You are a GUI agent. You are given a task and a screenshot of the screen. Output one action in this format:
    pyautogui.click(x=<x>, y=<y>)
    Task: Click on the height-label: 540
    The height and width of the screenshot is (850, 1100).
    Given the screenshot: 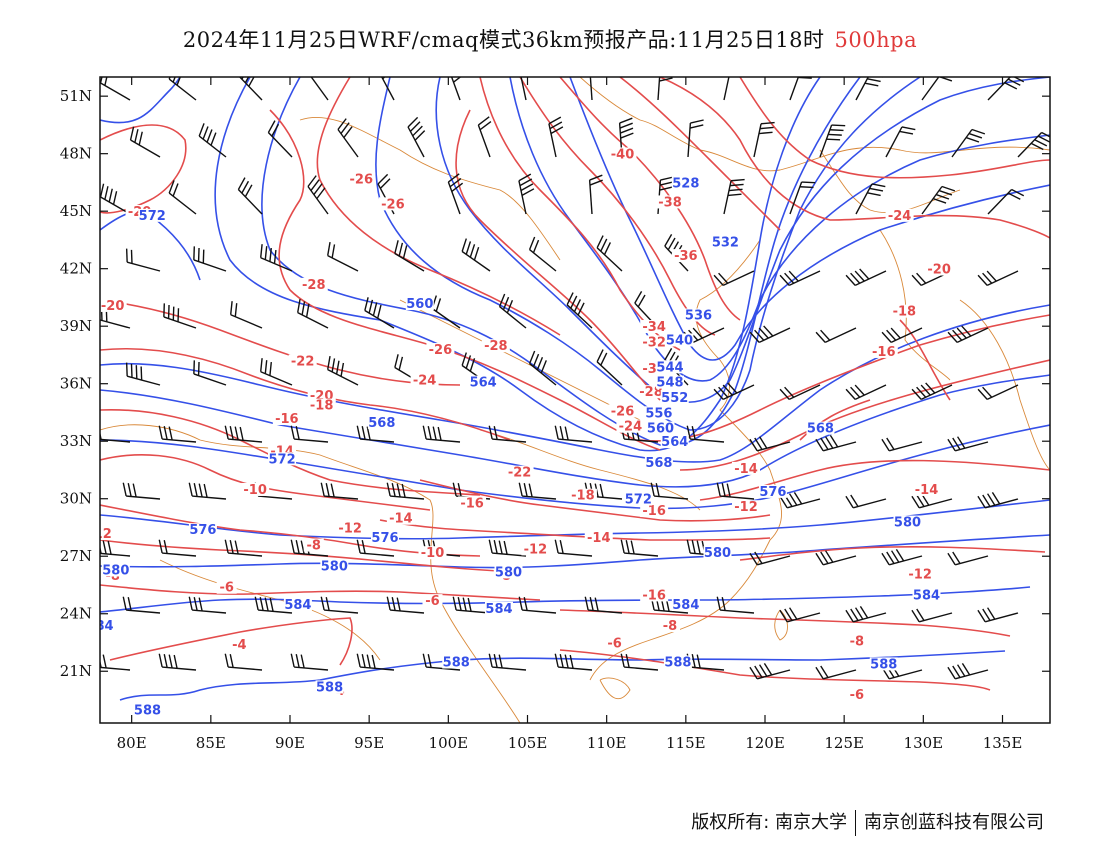 What is the action you would take?
    pyautogui.click(x=679, y=340)
    